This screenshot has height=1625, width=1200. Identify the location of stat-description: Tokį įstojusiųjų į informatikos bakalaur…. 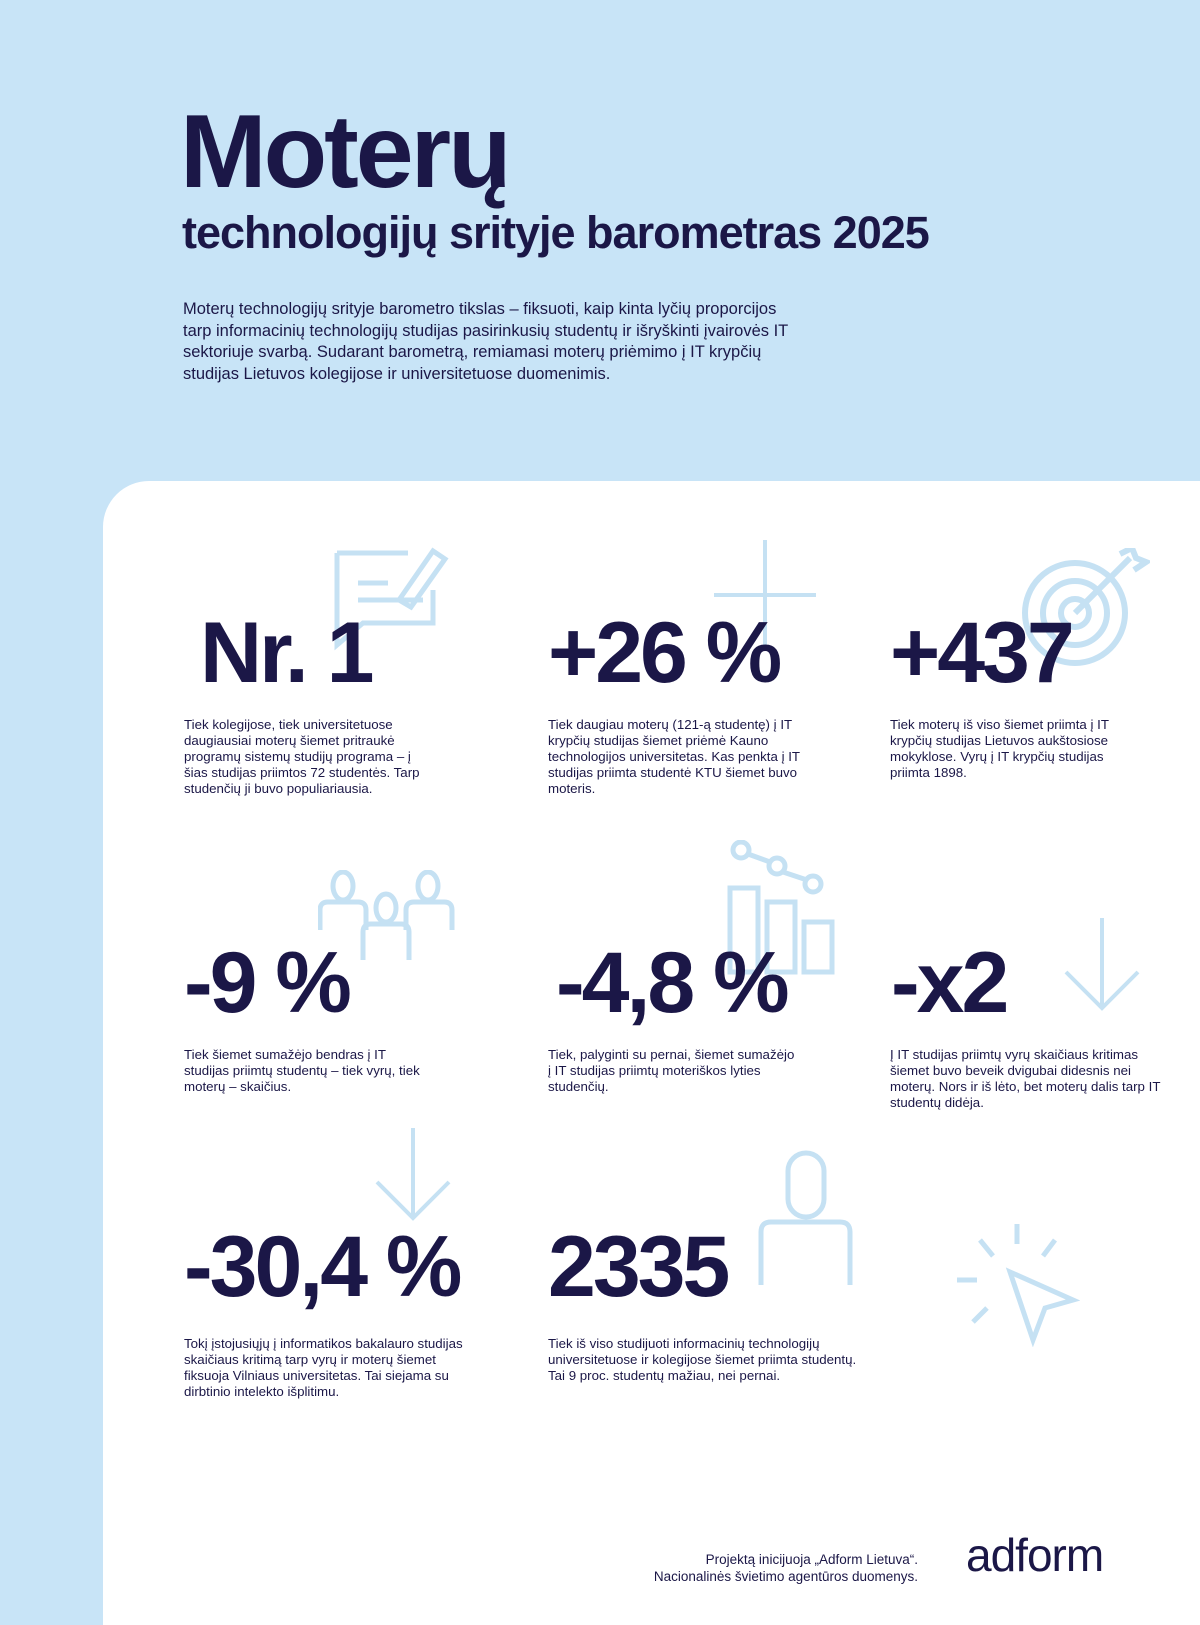
(323, 1367).